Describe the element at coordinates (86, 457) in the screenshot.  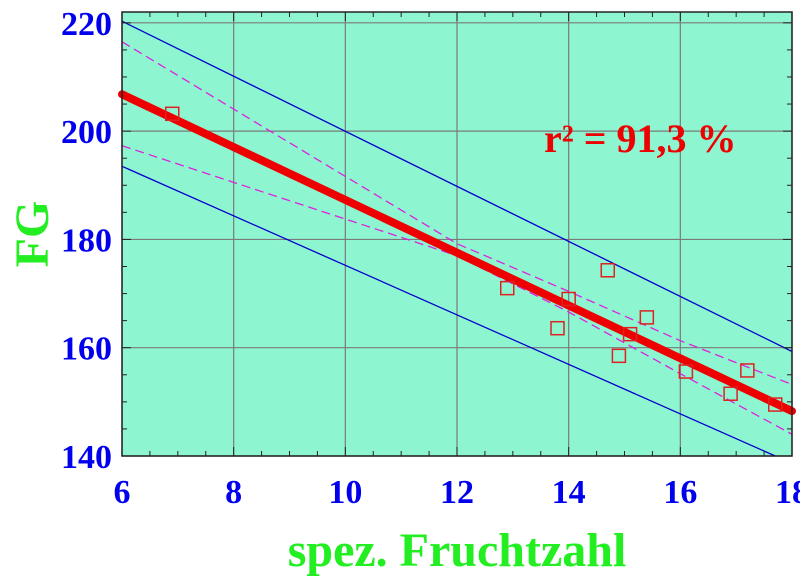
I see `y-tick-label: 140` at that location.